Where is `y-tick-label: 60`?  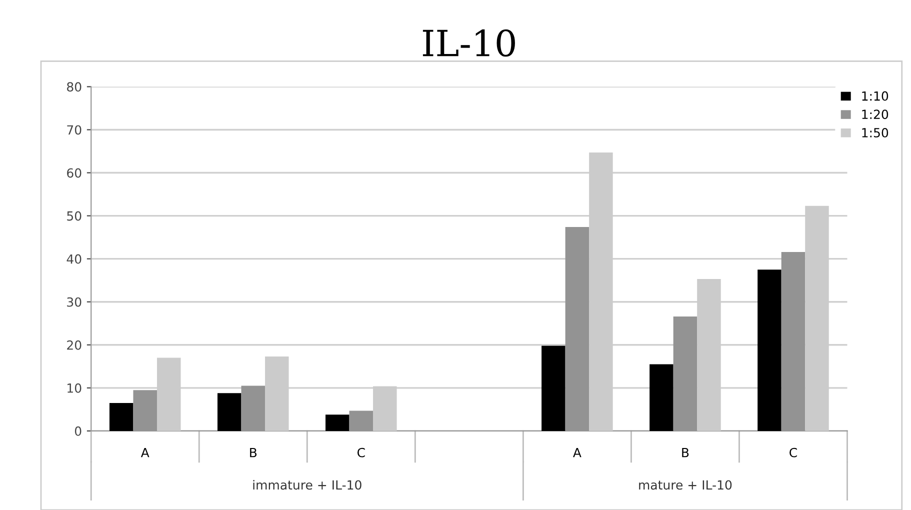 y-tick-label: 60 is located at coordinates (74, 173).